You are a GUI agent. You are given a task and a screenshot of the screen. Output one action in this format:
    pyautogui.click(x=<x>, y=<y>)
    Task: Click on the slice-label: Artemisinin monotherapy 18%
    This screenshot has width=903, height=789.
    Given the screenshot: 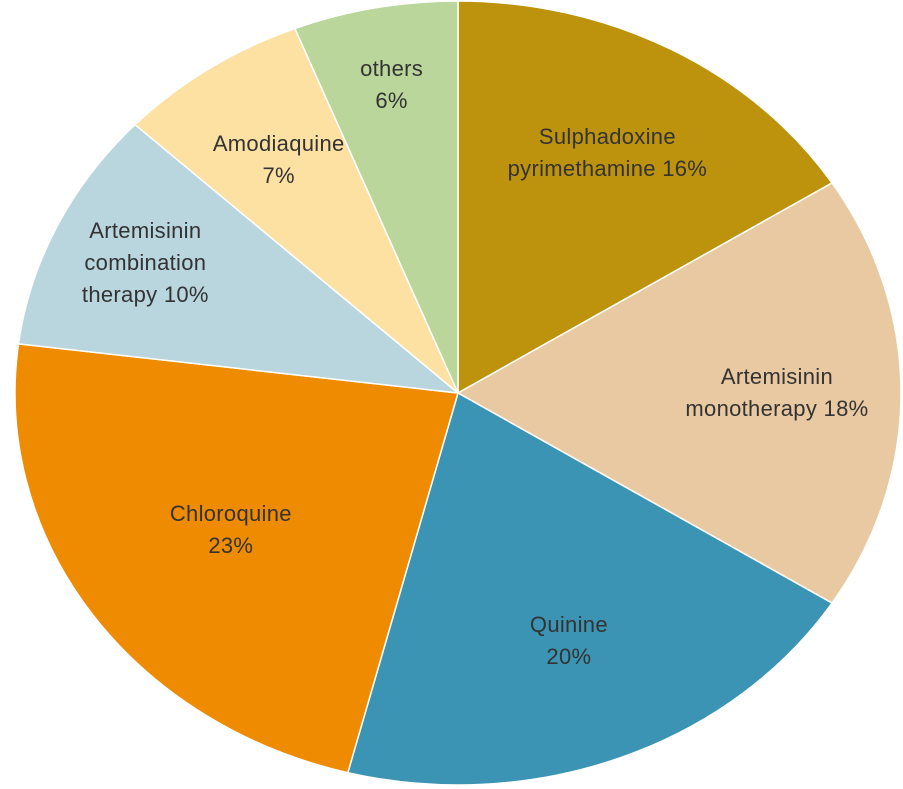 What is the action you would take?
    pyautogui.click(x=777, y=393)
    